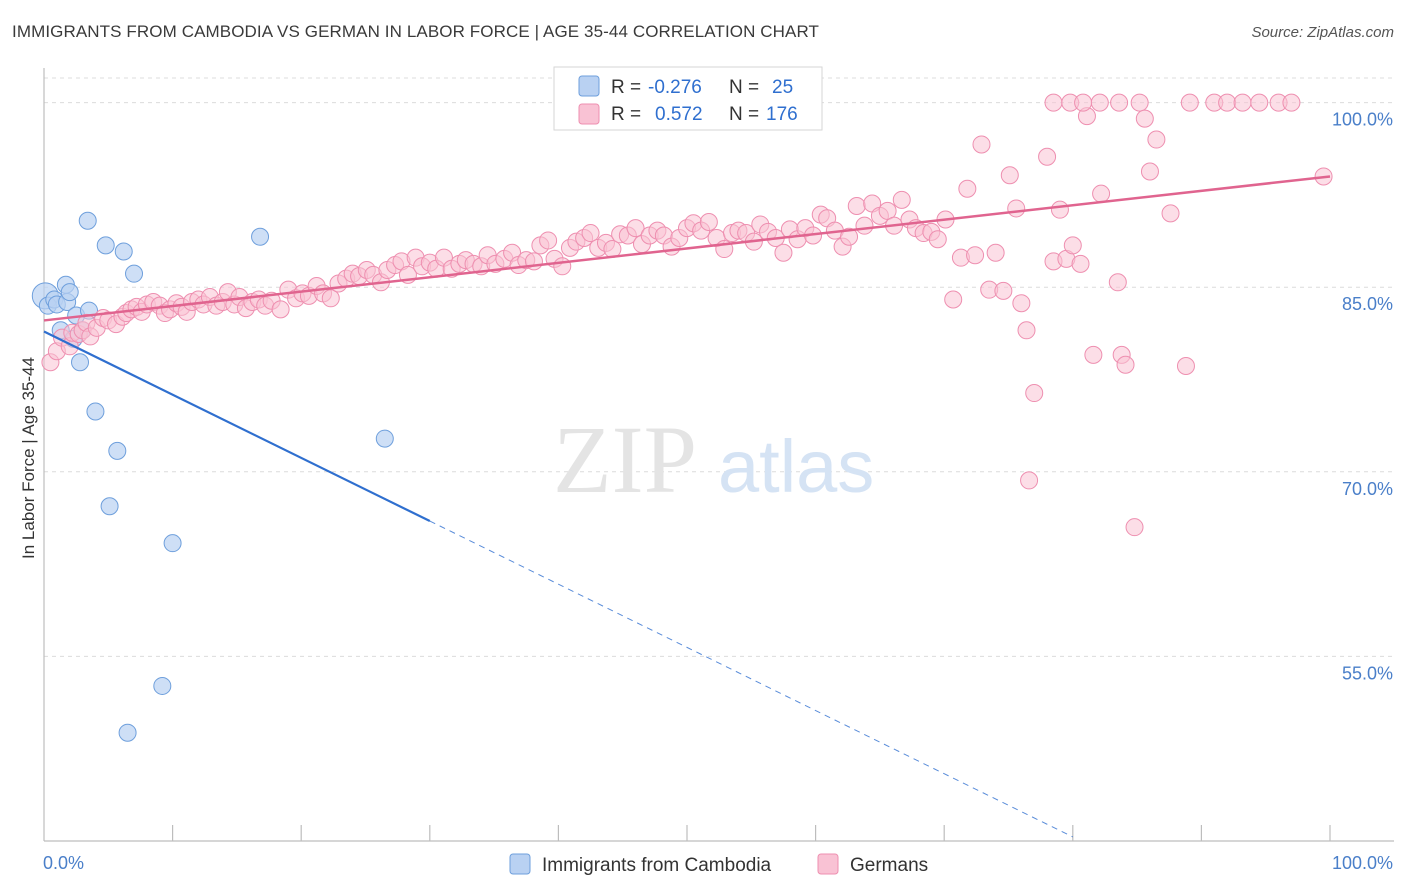 The height and width of the screenshot is (892, 1406). Describe the element at coordinates (63, 863) in the screenshot. I see `x-tick-label: 0.0%` at that location.